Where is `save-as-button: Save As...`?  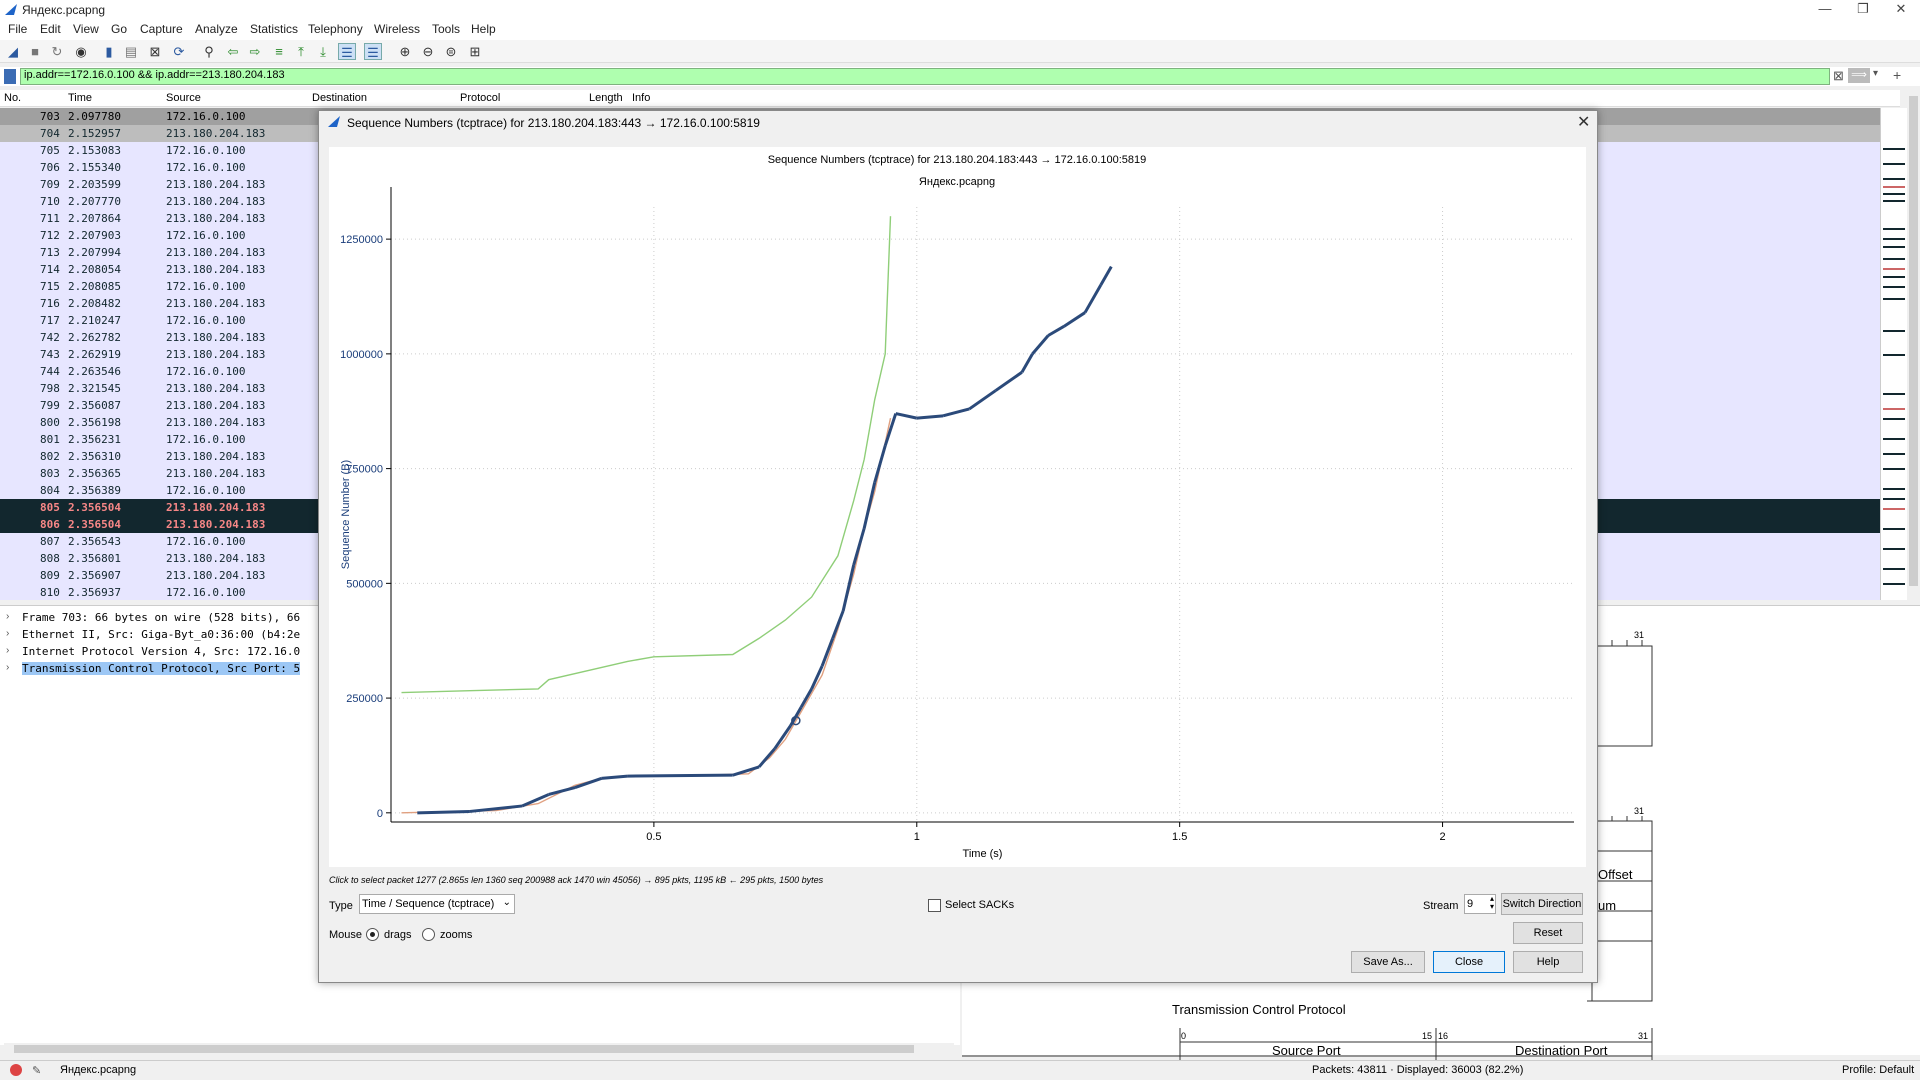
save-as-button: Save As... is located at coordinates (1388, 962).